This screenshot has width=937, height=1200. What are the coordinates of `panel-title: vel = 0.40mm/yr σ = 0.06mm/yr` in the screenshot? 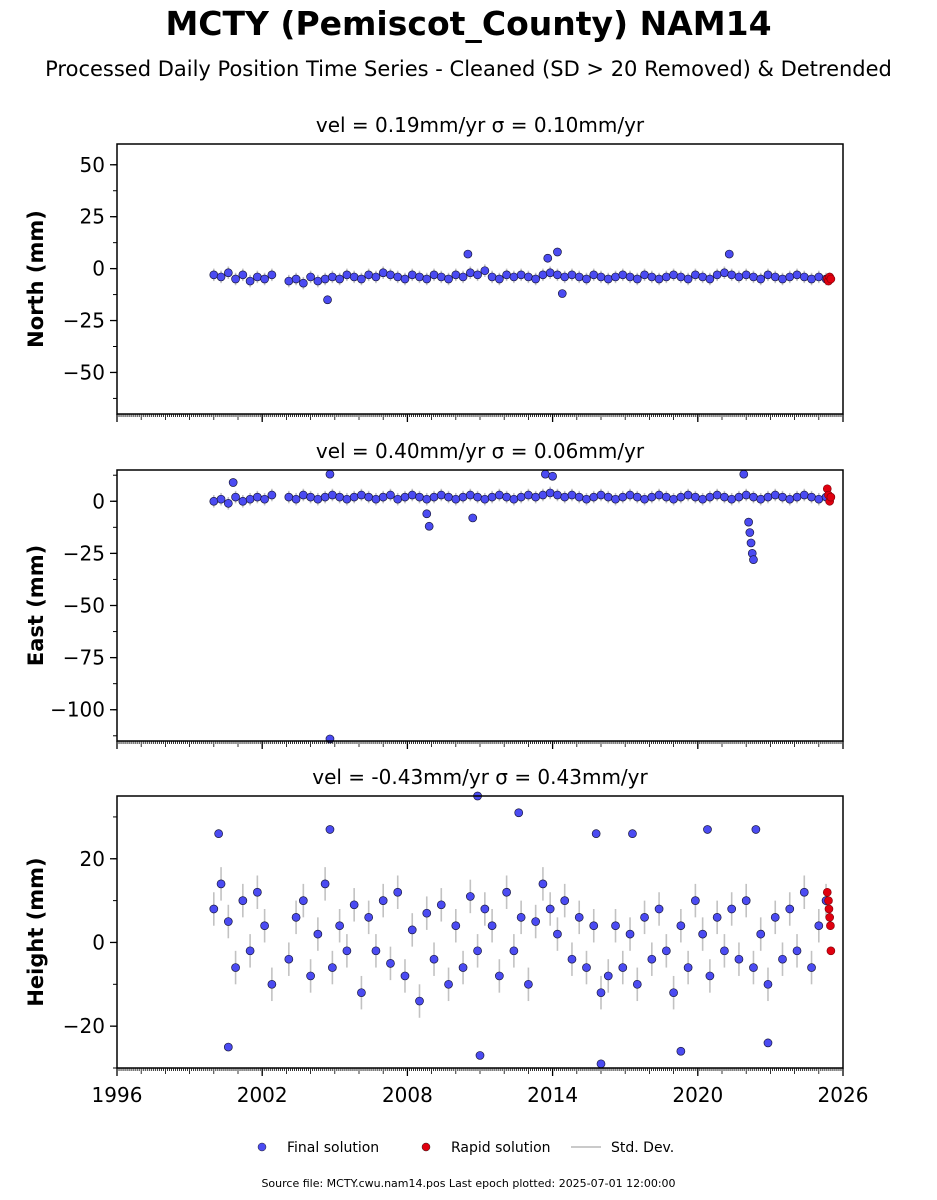 It's located at (480, 451).